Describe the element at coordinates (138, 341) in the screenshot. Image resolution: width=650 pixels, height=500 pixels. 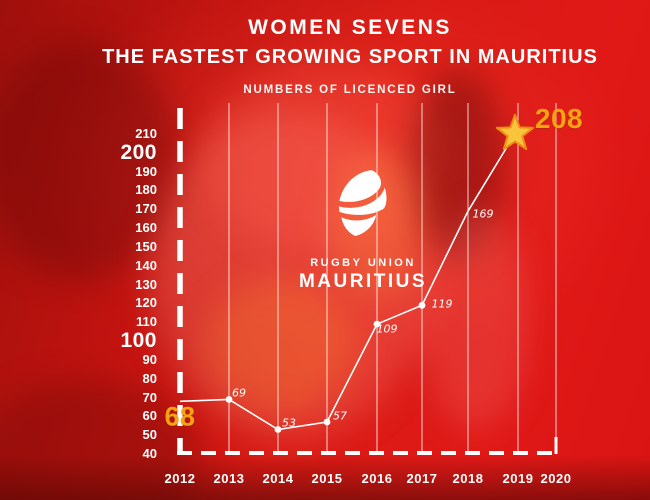
I see `y-tick-label: 100` at that location.